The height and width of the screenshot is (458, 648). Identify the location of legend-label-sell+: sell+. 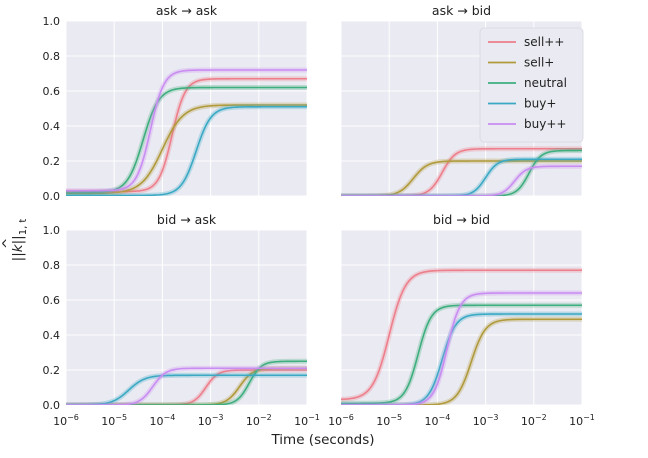
(539, 63).